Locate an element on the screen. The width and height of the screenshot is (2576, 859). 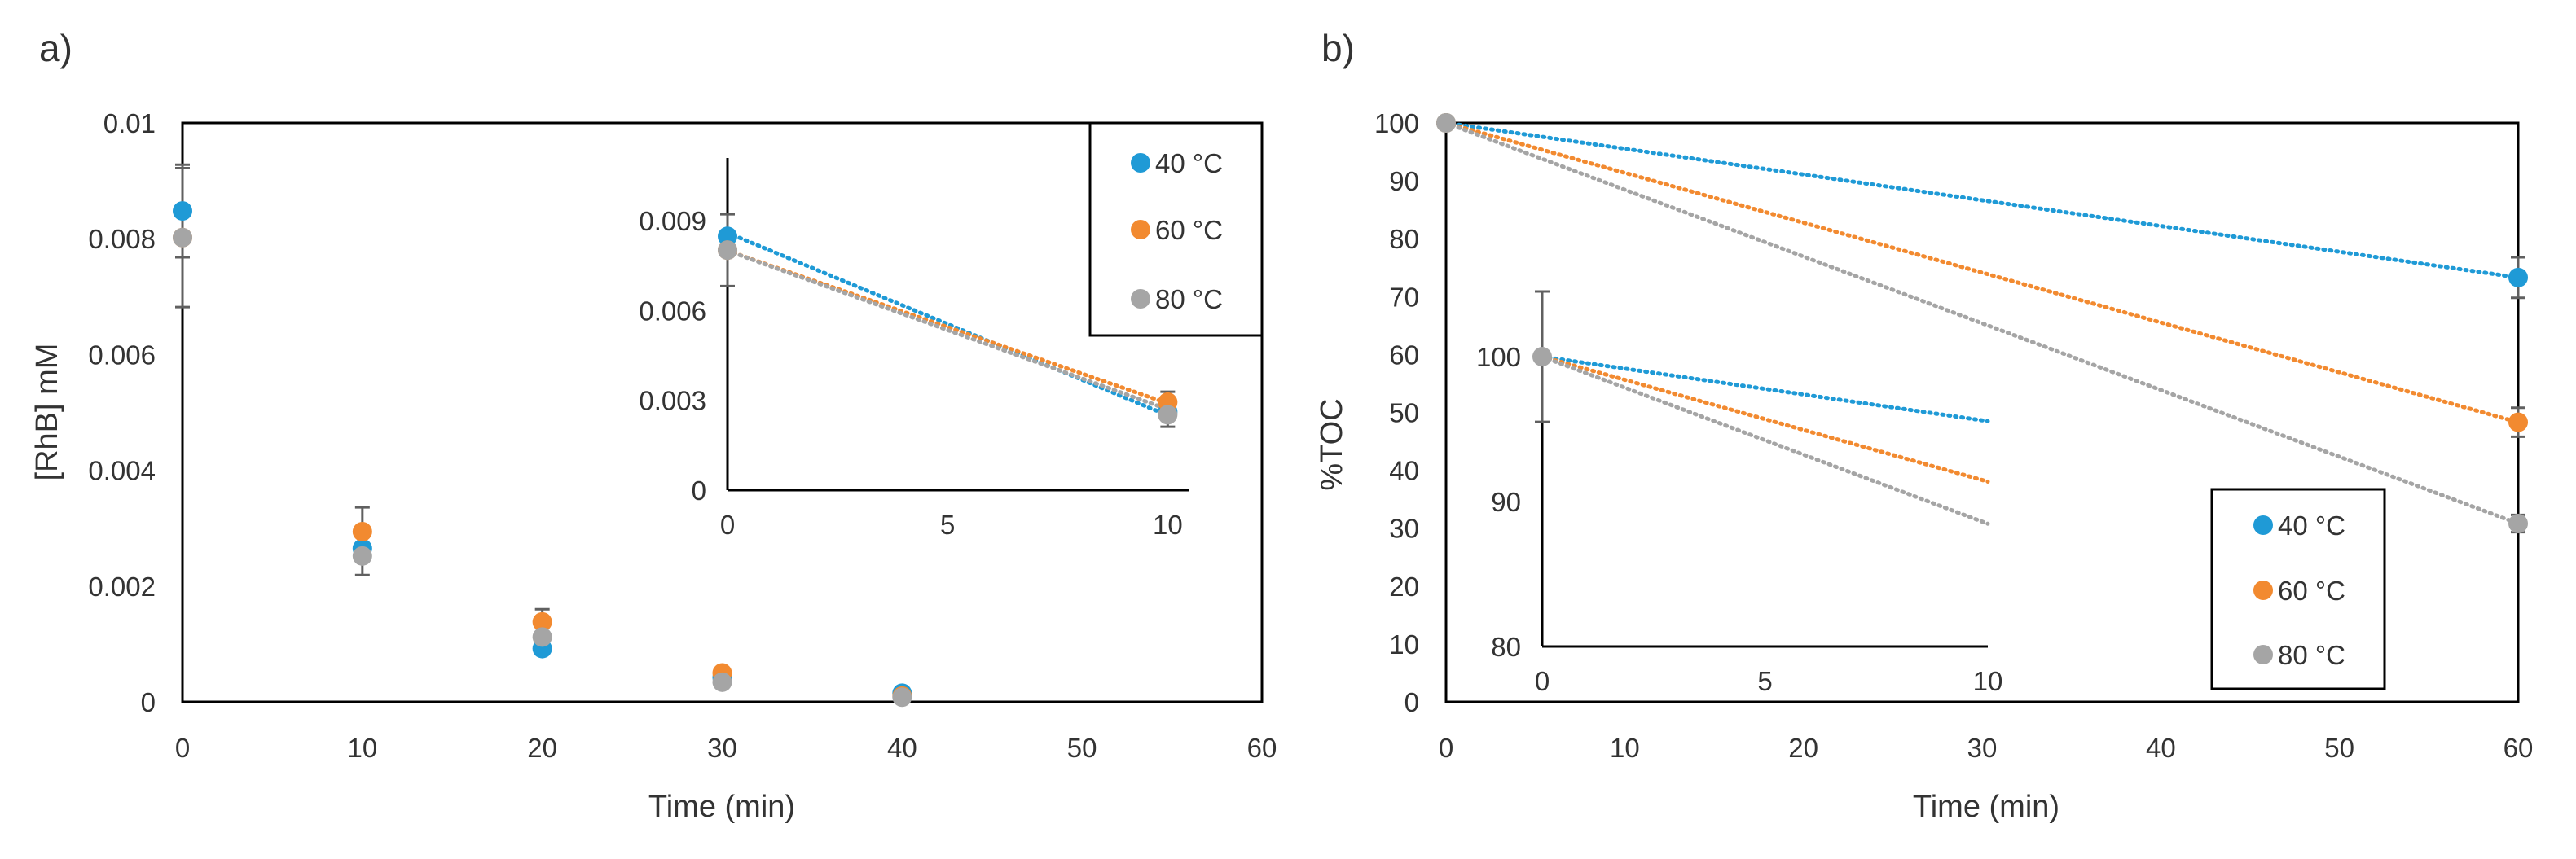
y-tick-label: 0.006 is located at coordinates (122, 355).